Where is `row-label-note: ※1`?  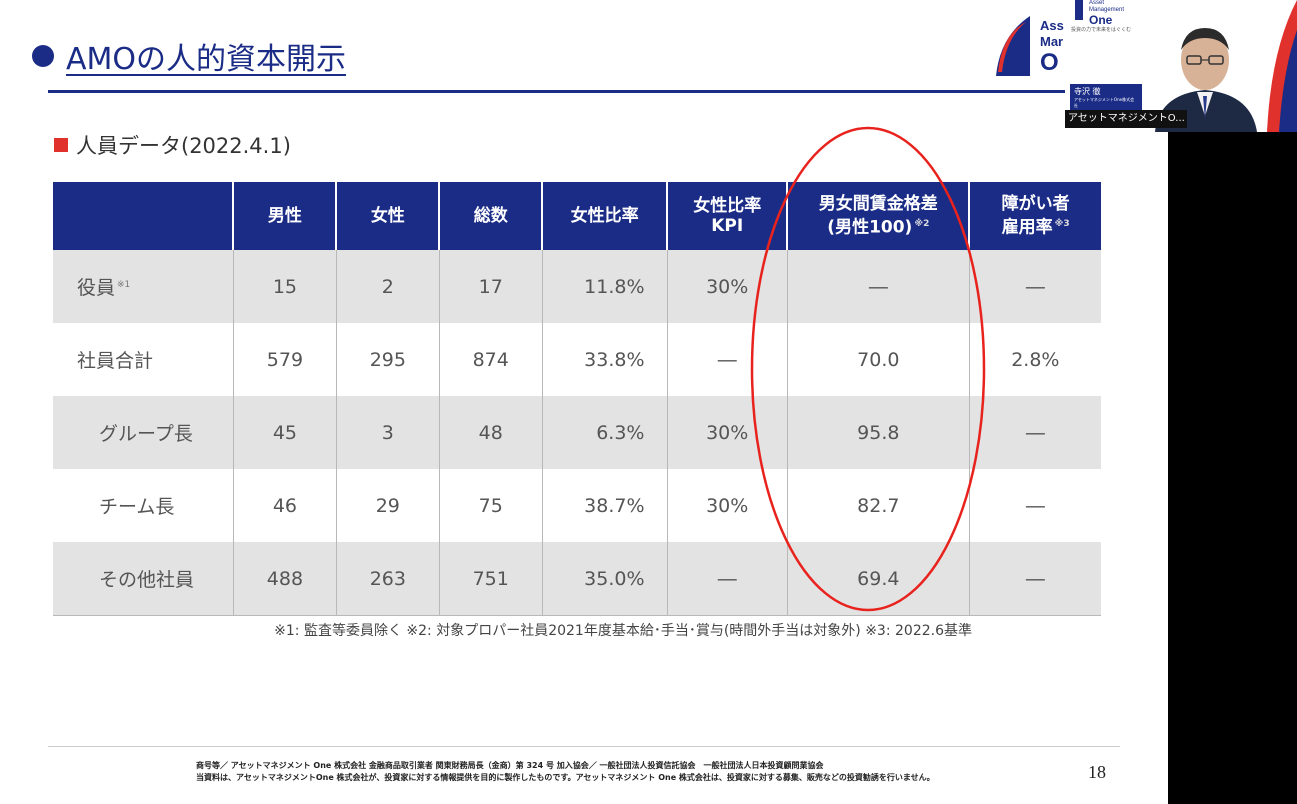 row-label-note: ※1 is located at coordinates (124, 284).